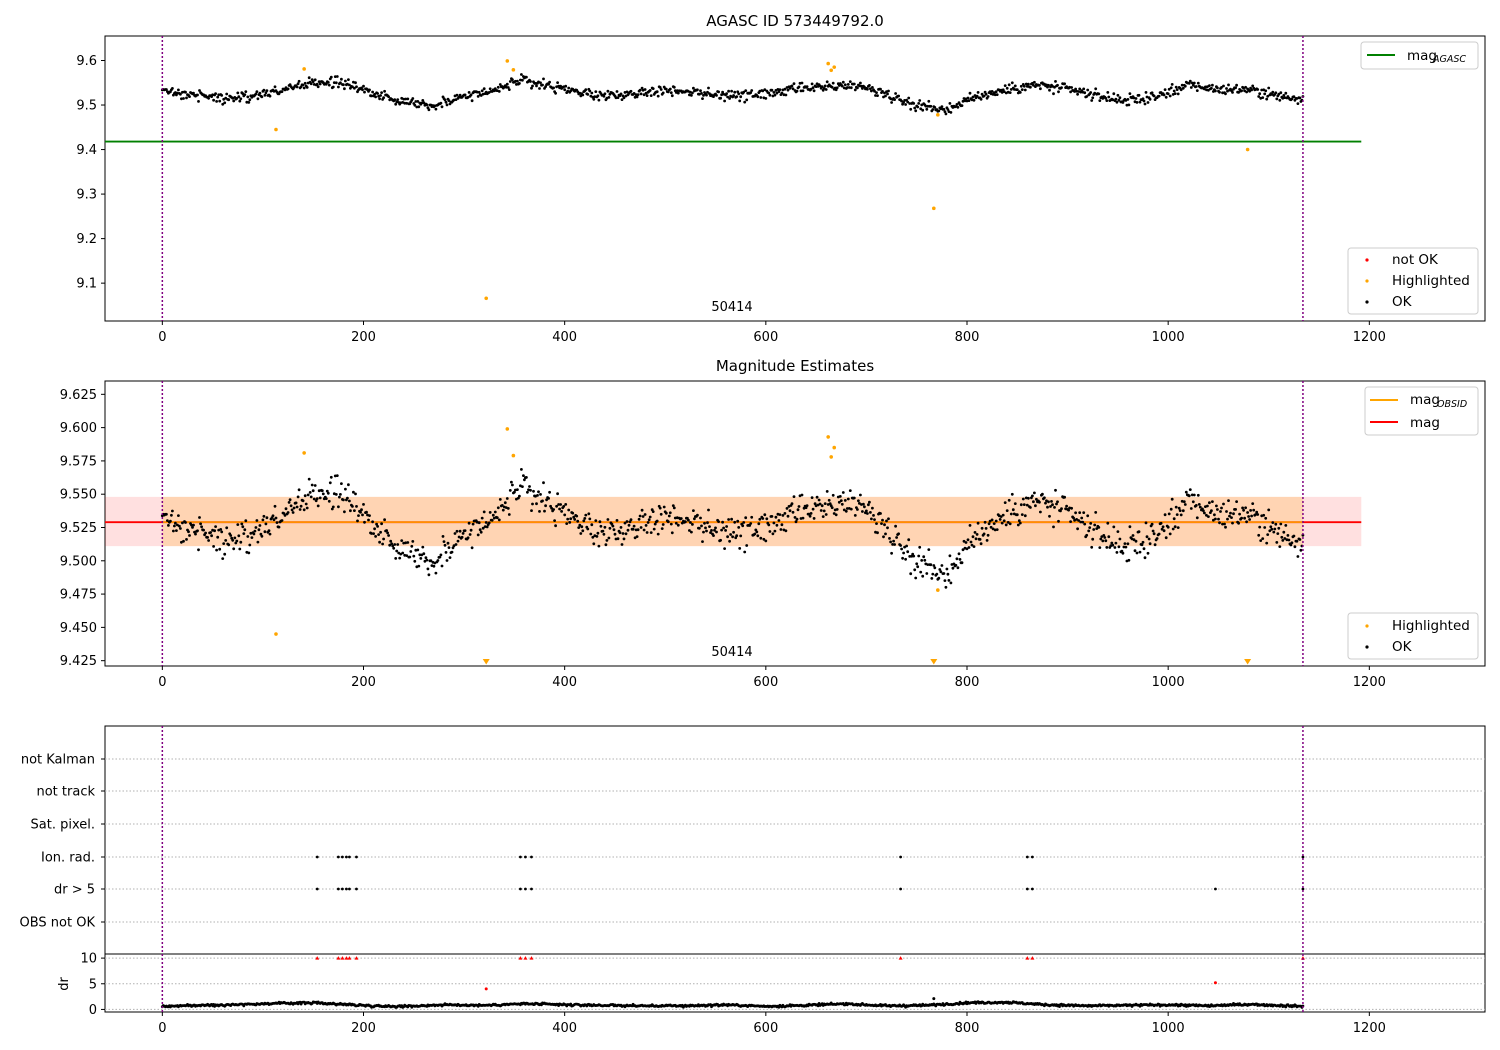 This screenshot has height=1050, width=1500. I want to click on x-tick-label: 200, so click(363, 1028).